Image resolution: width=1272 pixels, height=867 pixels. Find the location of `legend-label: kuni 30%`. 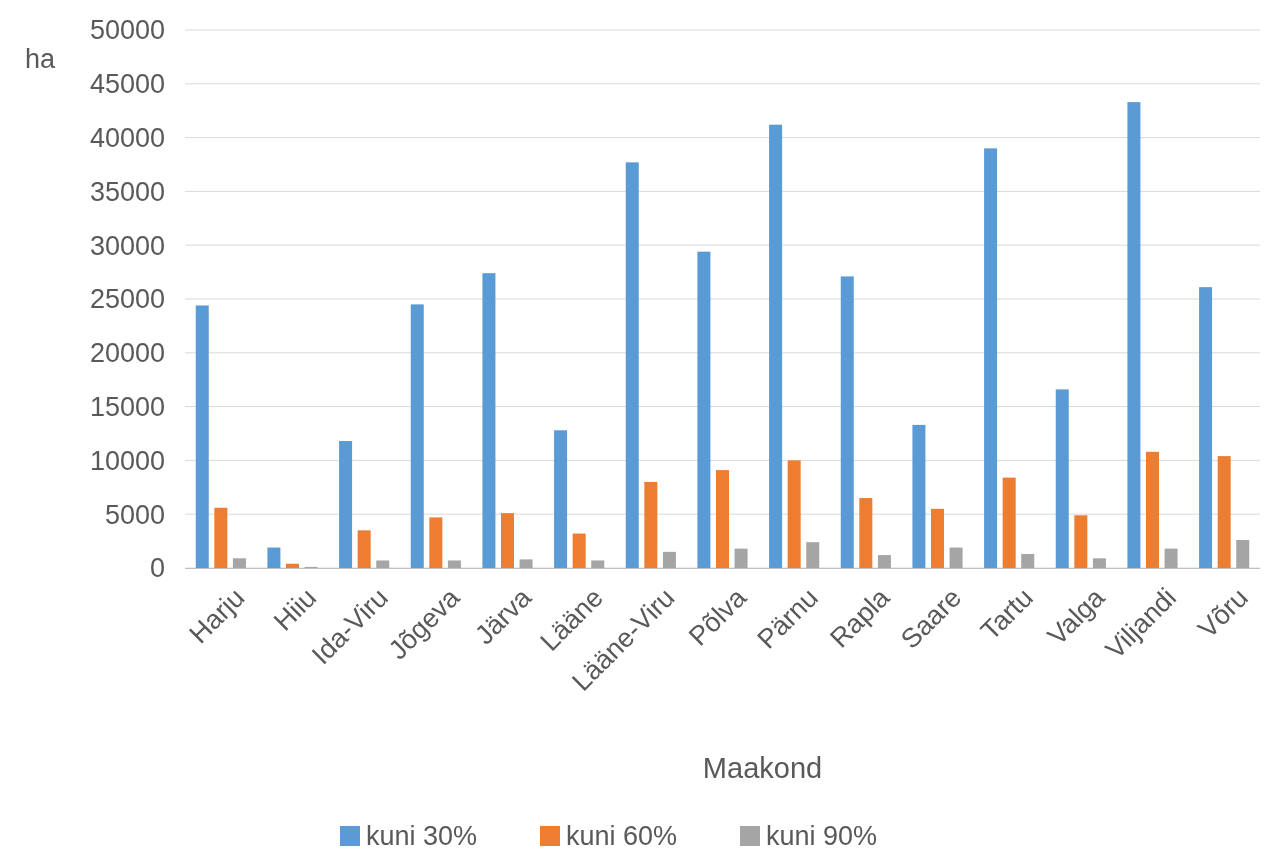

legend-label: kuni 30% is located at coordinates (422, 836).